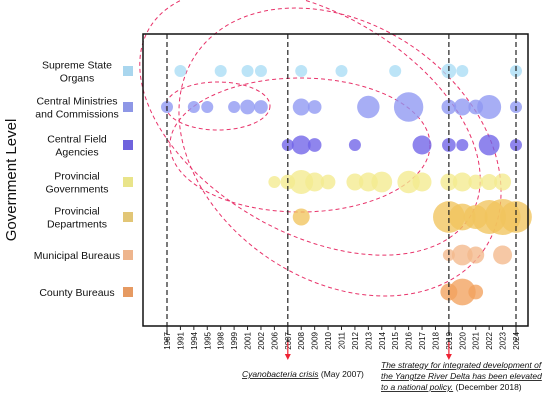  What do you see at coordinates (288, 340) in the screenshot?
I see `x-tick-label-2007: 2007` at bounding box center [288, 340].